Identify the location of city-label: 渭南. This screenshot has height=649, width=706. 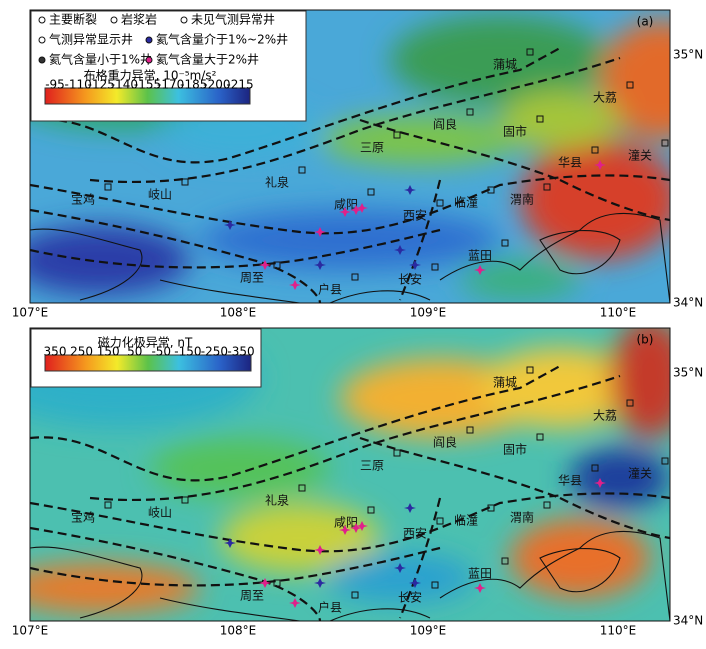
(522, 517).